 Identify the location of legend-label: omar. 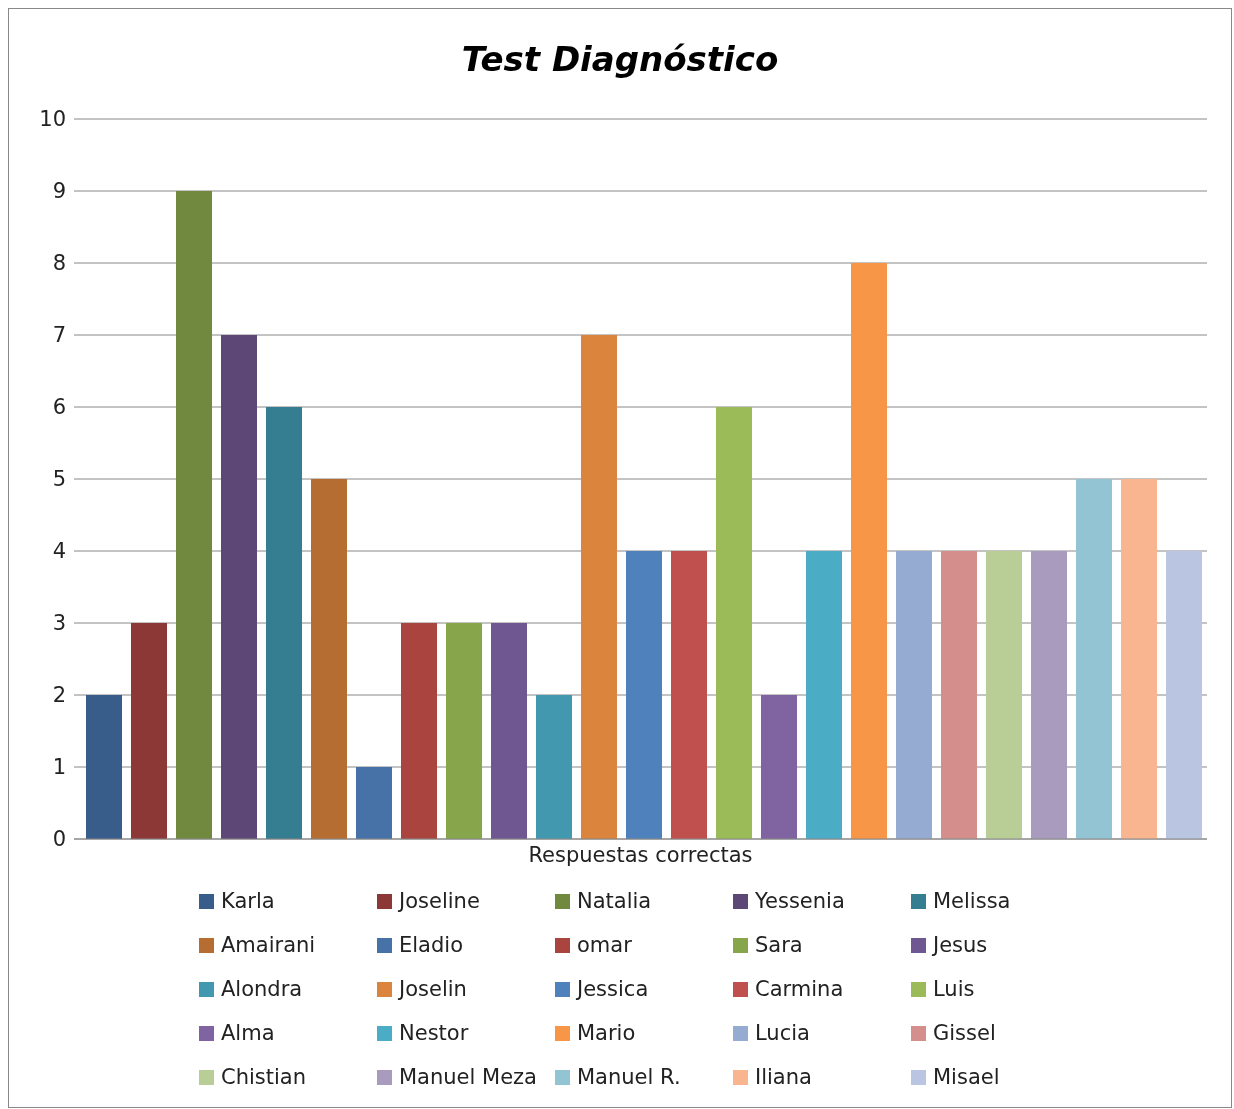
(604, 945).